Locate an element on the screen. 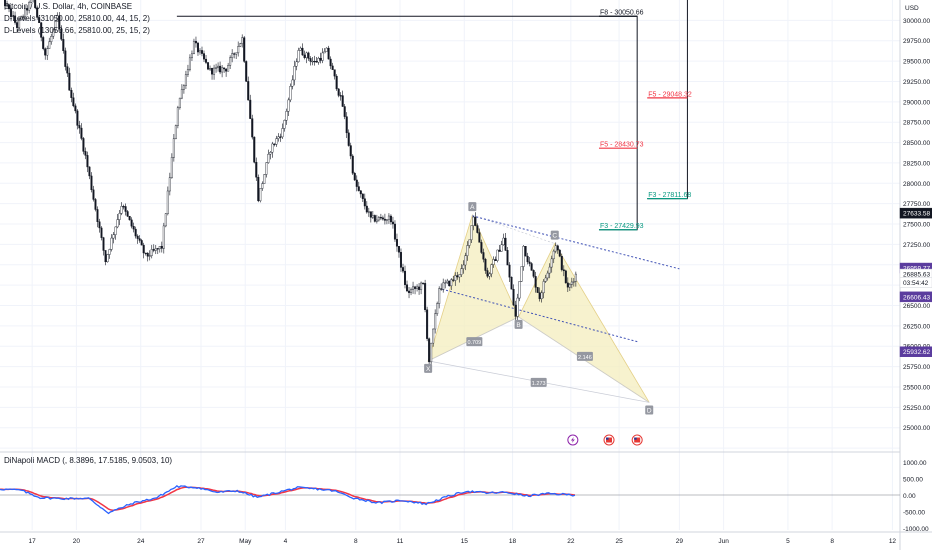 Image resolution: width=932 pixels, height=550 pixels. symbol-title: Bitcoin / U.S. Dollar, 4h, COINBASE is located at coordinates (68, 6).